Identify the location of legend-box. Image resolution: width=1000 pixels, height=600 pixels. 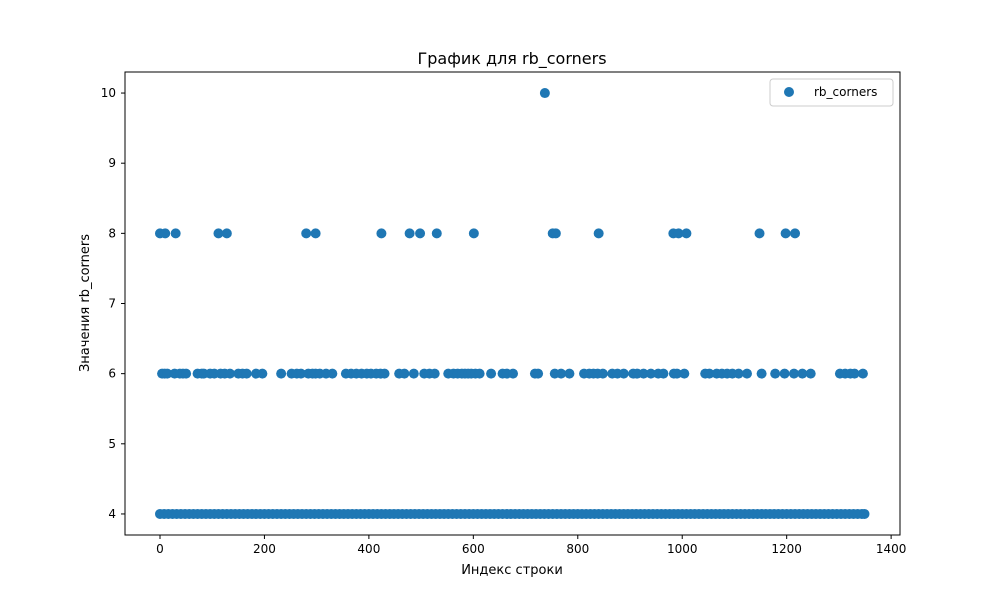
(831, 92).